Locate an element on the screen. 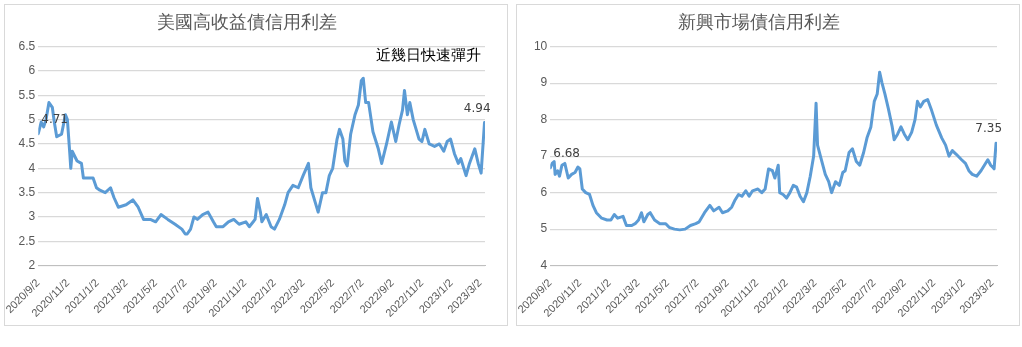 The image size is (1022, 347). annotation: 6.68 is located at coordinates (566, 152).